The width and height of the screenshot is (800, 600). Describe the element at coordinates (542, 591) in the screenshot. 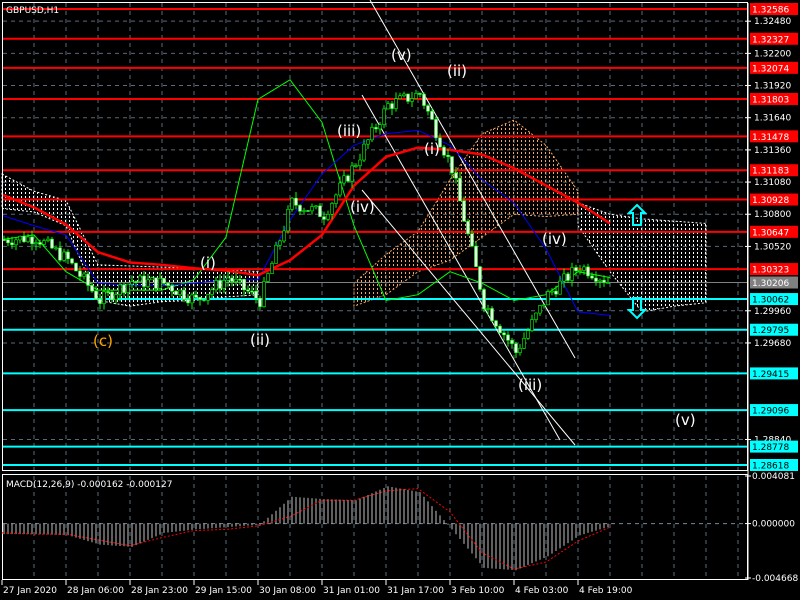

I see `time-label: 4 Feb 03:00` at that location.